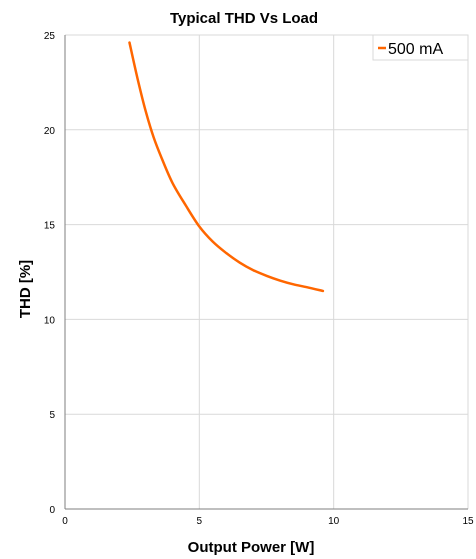  Describe the element at coordinates (251, 547) in the screenshot. I see `x-axis-label: Output Power [W]` at that location.